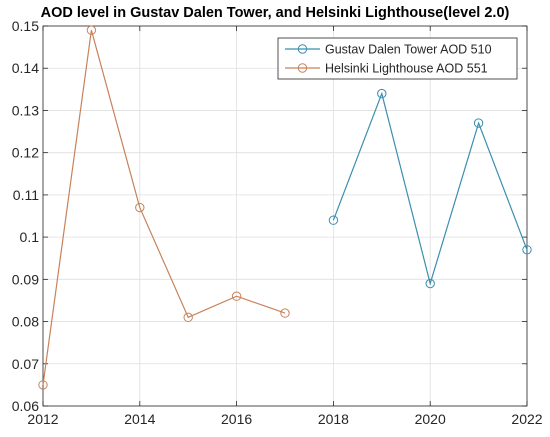 The height and width of the screenshot is (437, 550). Describe the element at coordinates (139, 419) in the screenshot. I see `x-tick-label: 2014` at that location.